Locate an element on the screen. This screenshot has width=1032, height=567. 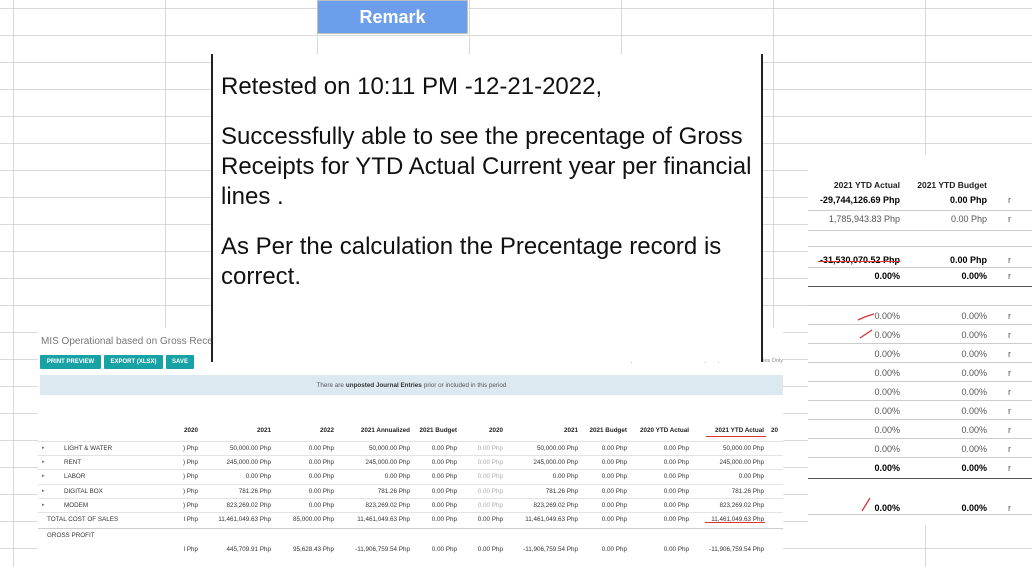
report-column-header: 2022 is located at coordinates (326, 430).